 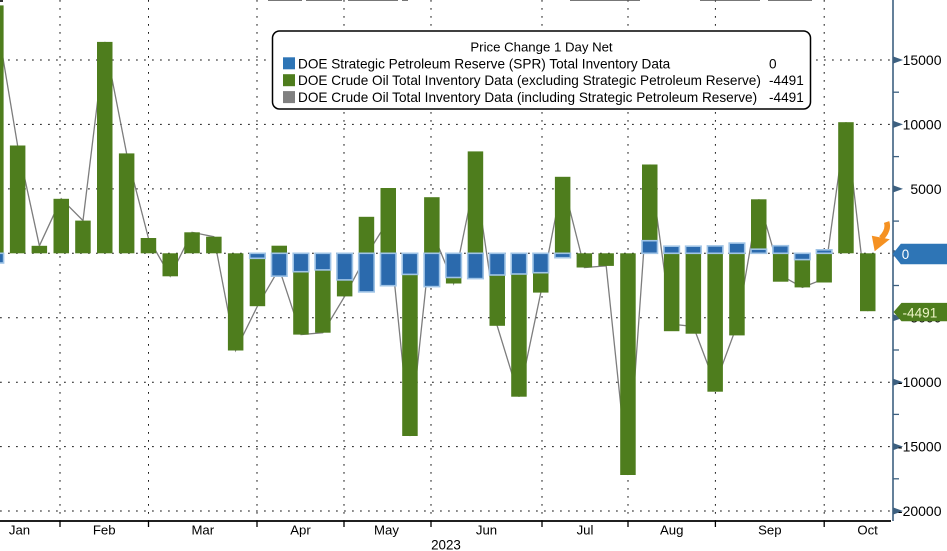 What do you see at coordinates (446, 544) in the screenshot?
I see `svg-text: 2023` at bounding box center [446, 544].